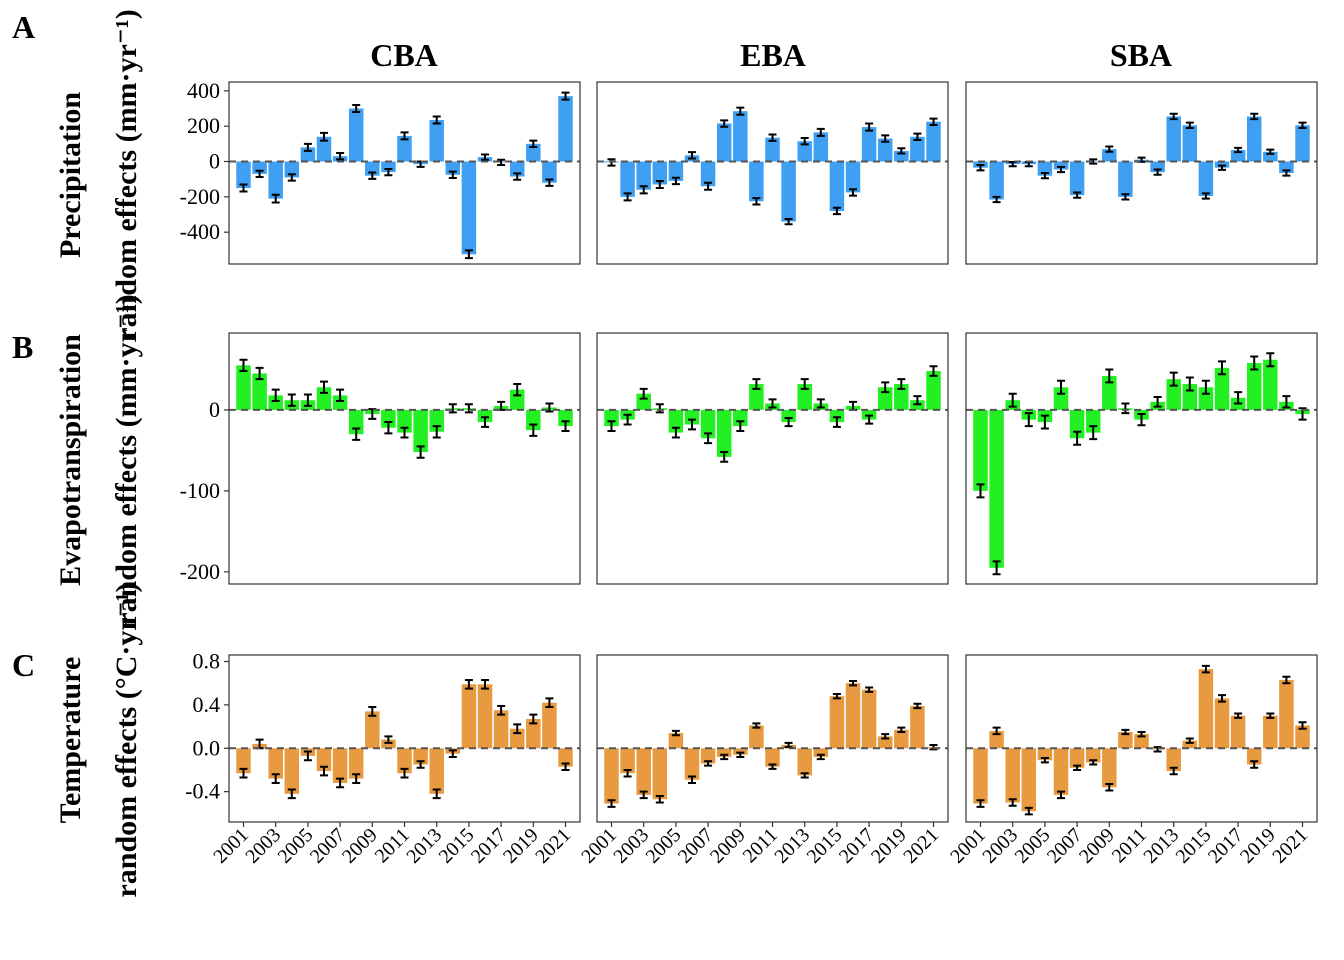  What do you see at coordinates (627, 179) in the screenshot?
I see `bar-eba-a-2002` at bounding box center [627, 179].